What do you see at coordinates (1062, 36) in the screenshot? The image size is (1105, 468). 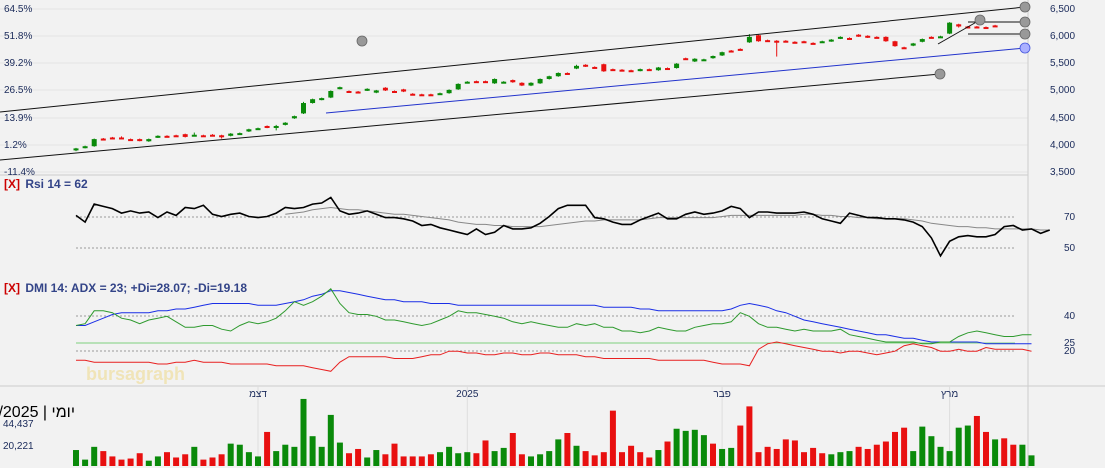 I see `price-right-tick: 6,000` at bounding box center [1062, 36].